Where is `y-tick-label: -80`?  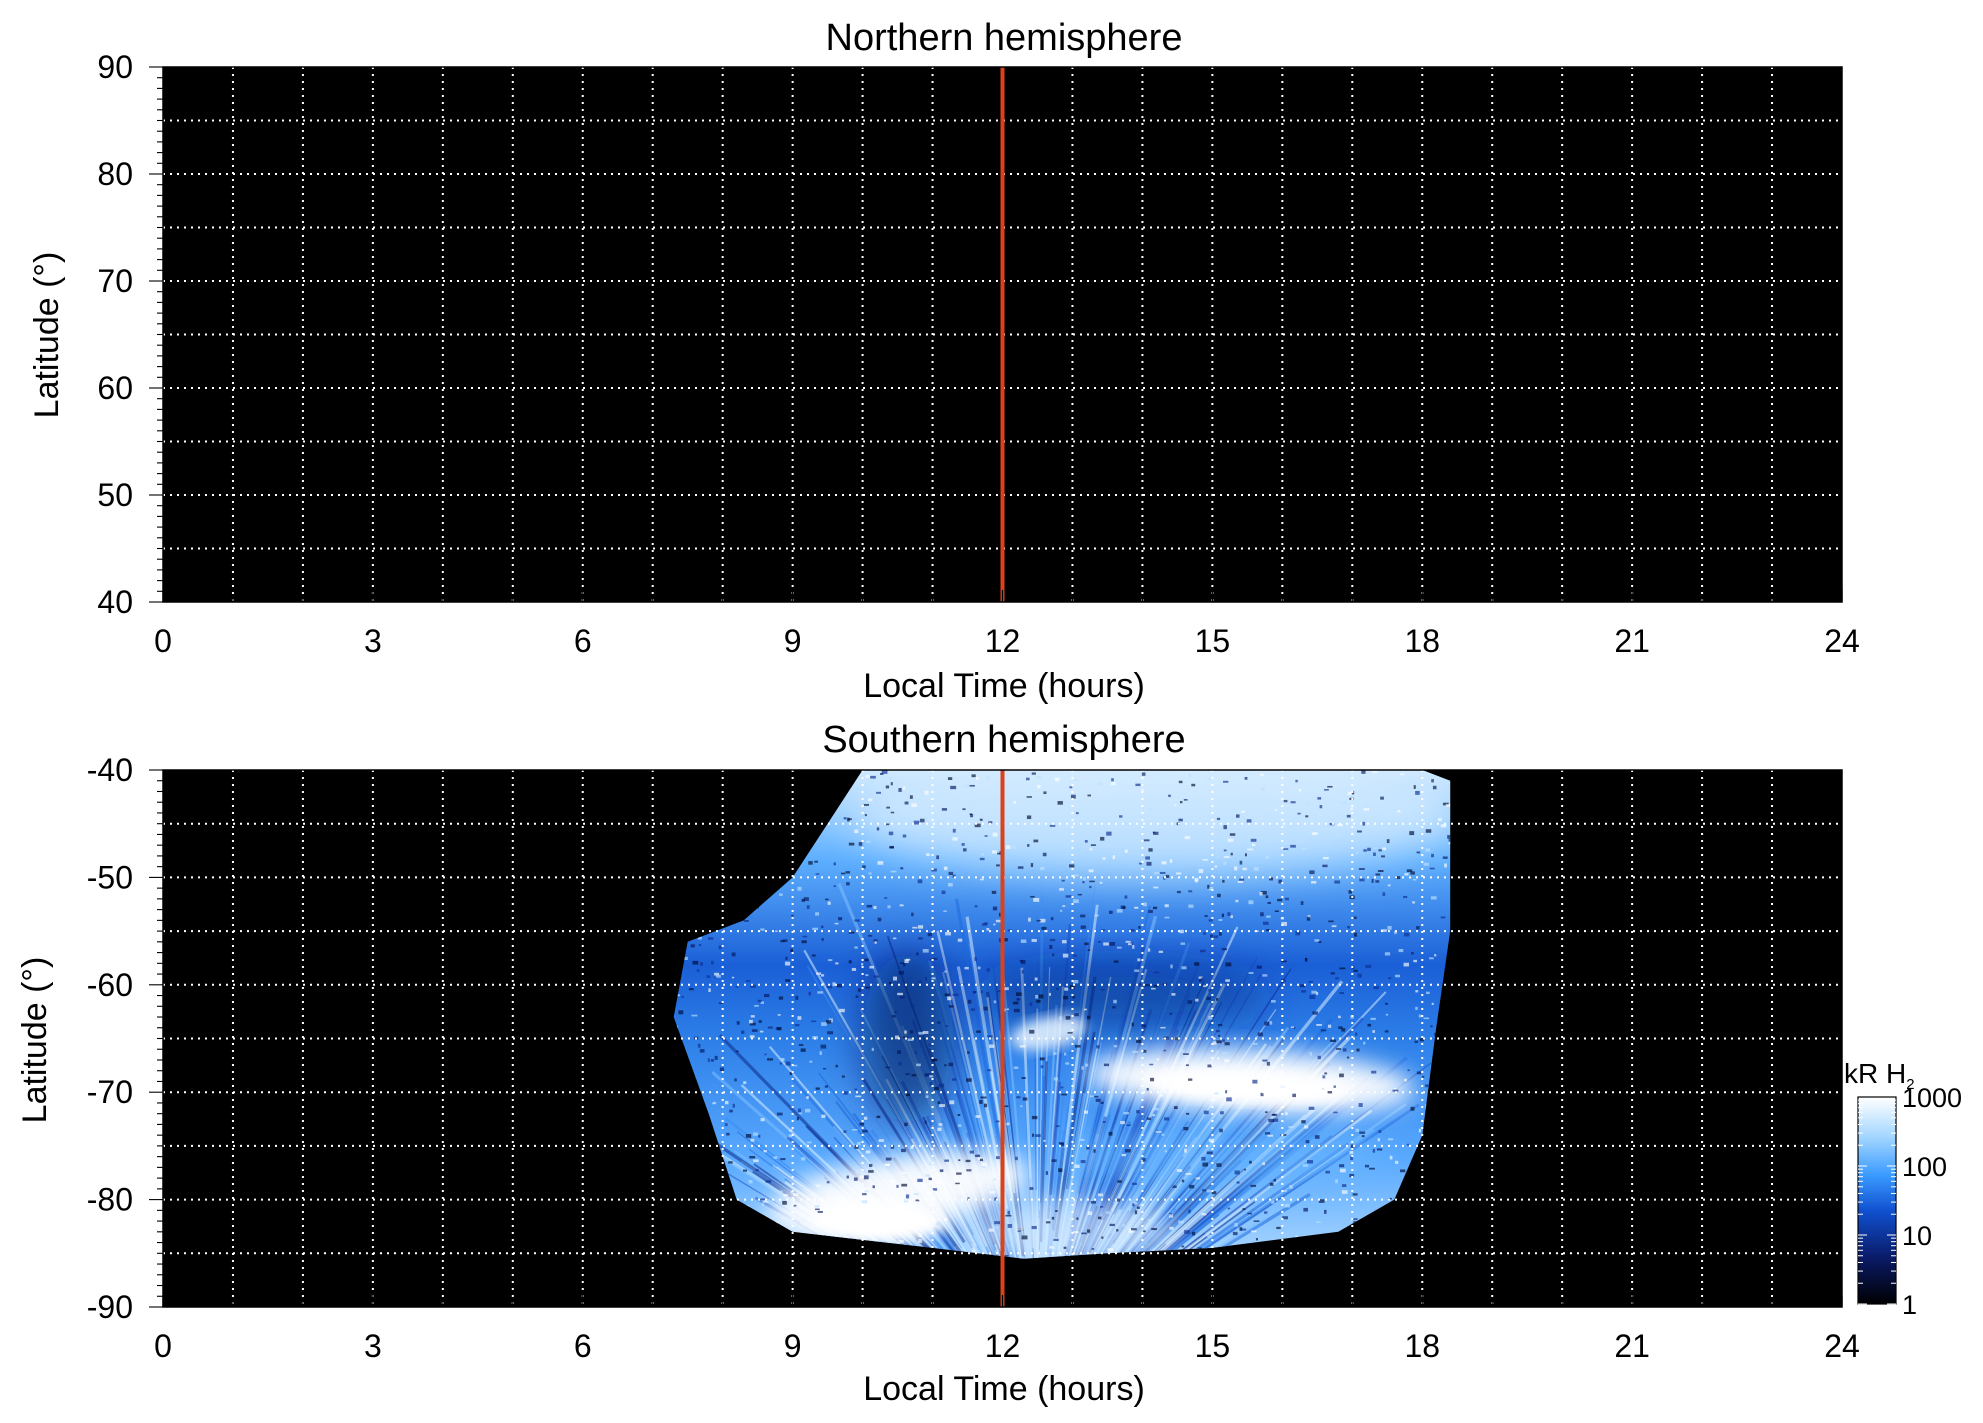
y-tick-label: -80 is located at coordinates (110, 1200).